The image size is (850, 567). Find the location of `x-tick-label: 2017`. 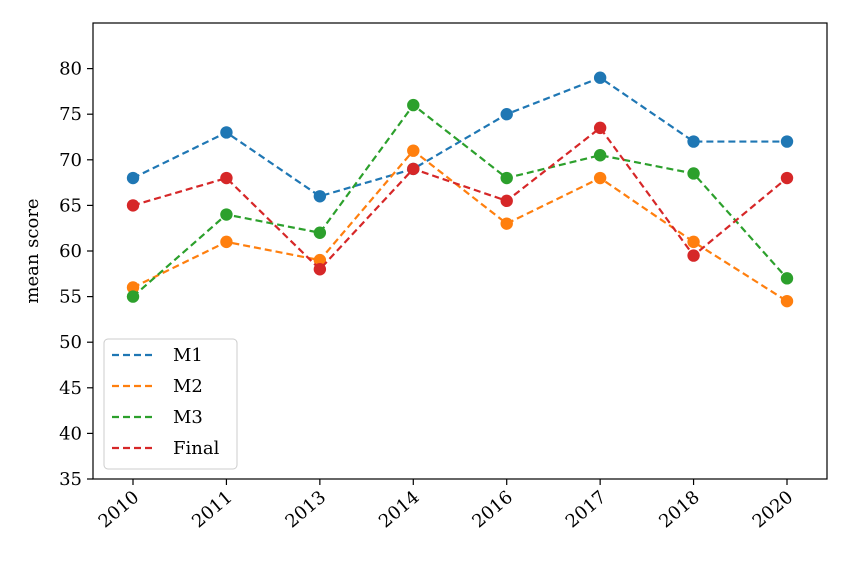

x-tick-label: 2017 is located at coordinates (586, 510).